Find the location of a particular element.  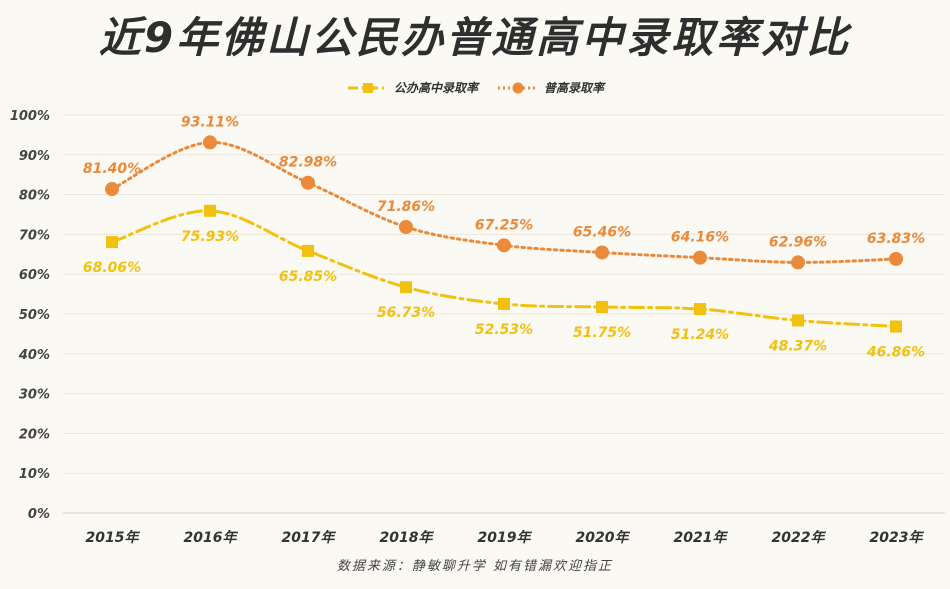

source-note: 数据来源：静敏聊升学 如有错漏欢迎指正 is located at coordinates (475, 566).